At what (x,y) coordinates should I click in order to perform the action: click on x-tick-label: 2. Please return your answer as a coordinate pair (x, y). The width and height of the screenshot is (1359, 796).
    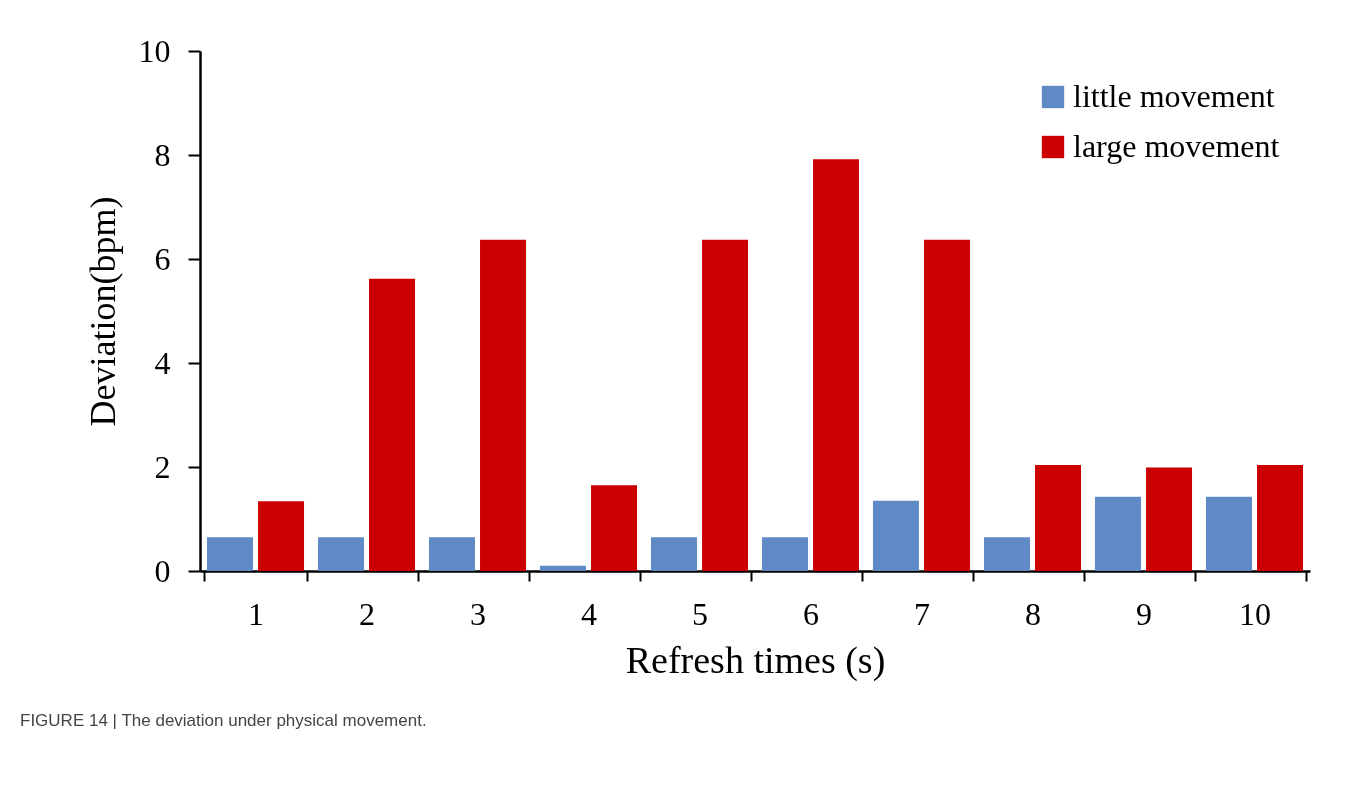
    Looking at the image, I should click on (367, 613).